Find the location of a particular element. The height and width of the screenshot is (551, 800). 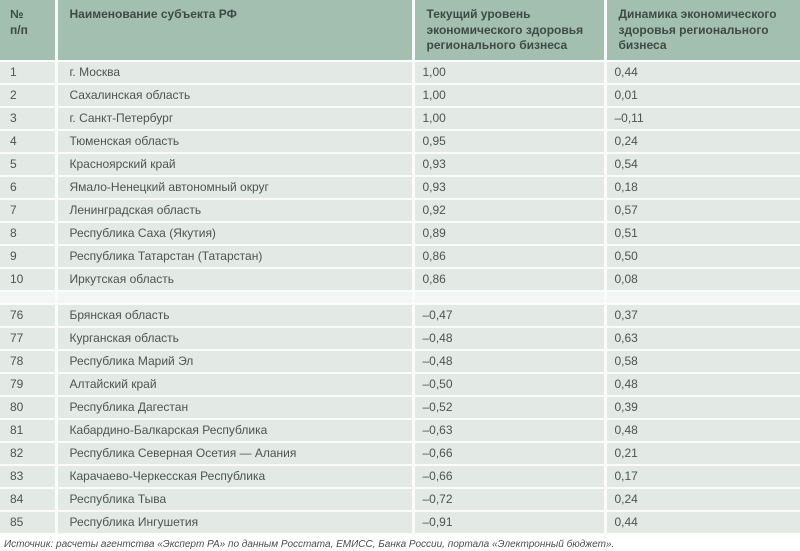

cell-dynamics: –0,11 is located at coordinates (702, 118).